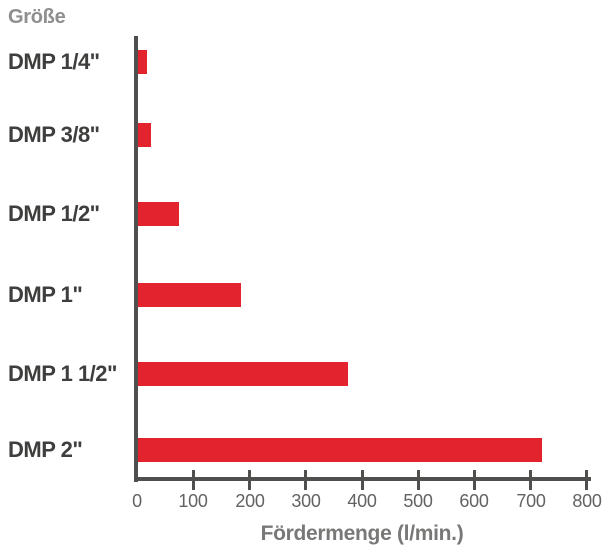  What do you see at coordinates (362, 501) in the screenshot?
I see `x-tick-label-400: 400` at bounding box center [362, 501].